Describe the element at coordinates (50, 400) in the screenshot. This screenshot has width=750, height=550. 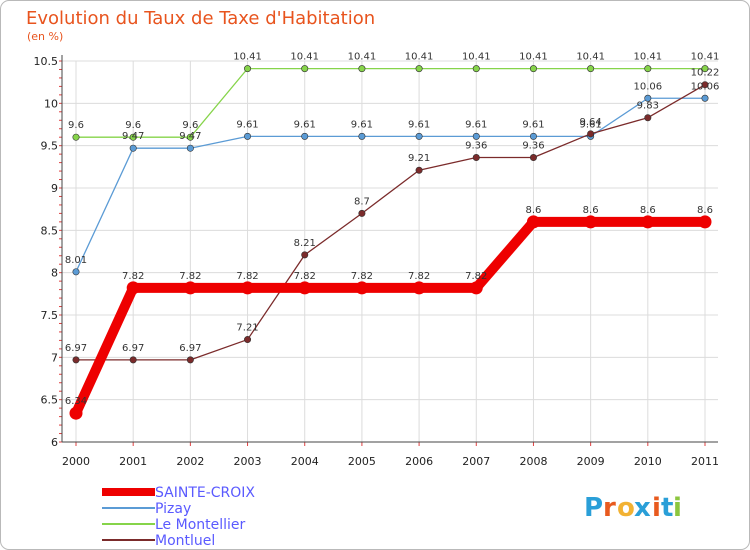
I see `y-tick-label: 6.5` at that location.